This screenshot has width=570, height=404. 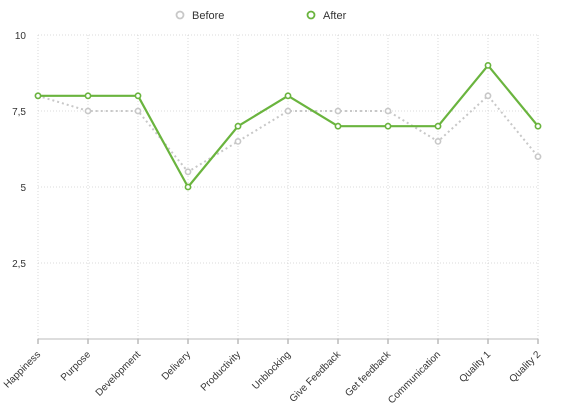 What do you see at coordinates (23, 188) in the screenshot?
I see `y-tick-label: 5` at bounding box center [23, 188].